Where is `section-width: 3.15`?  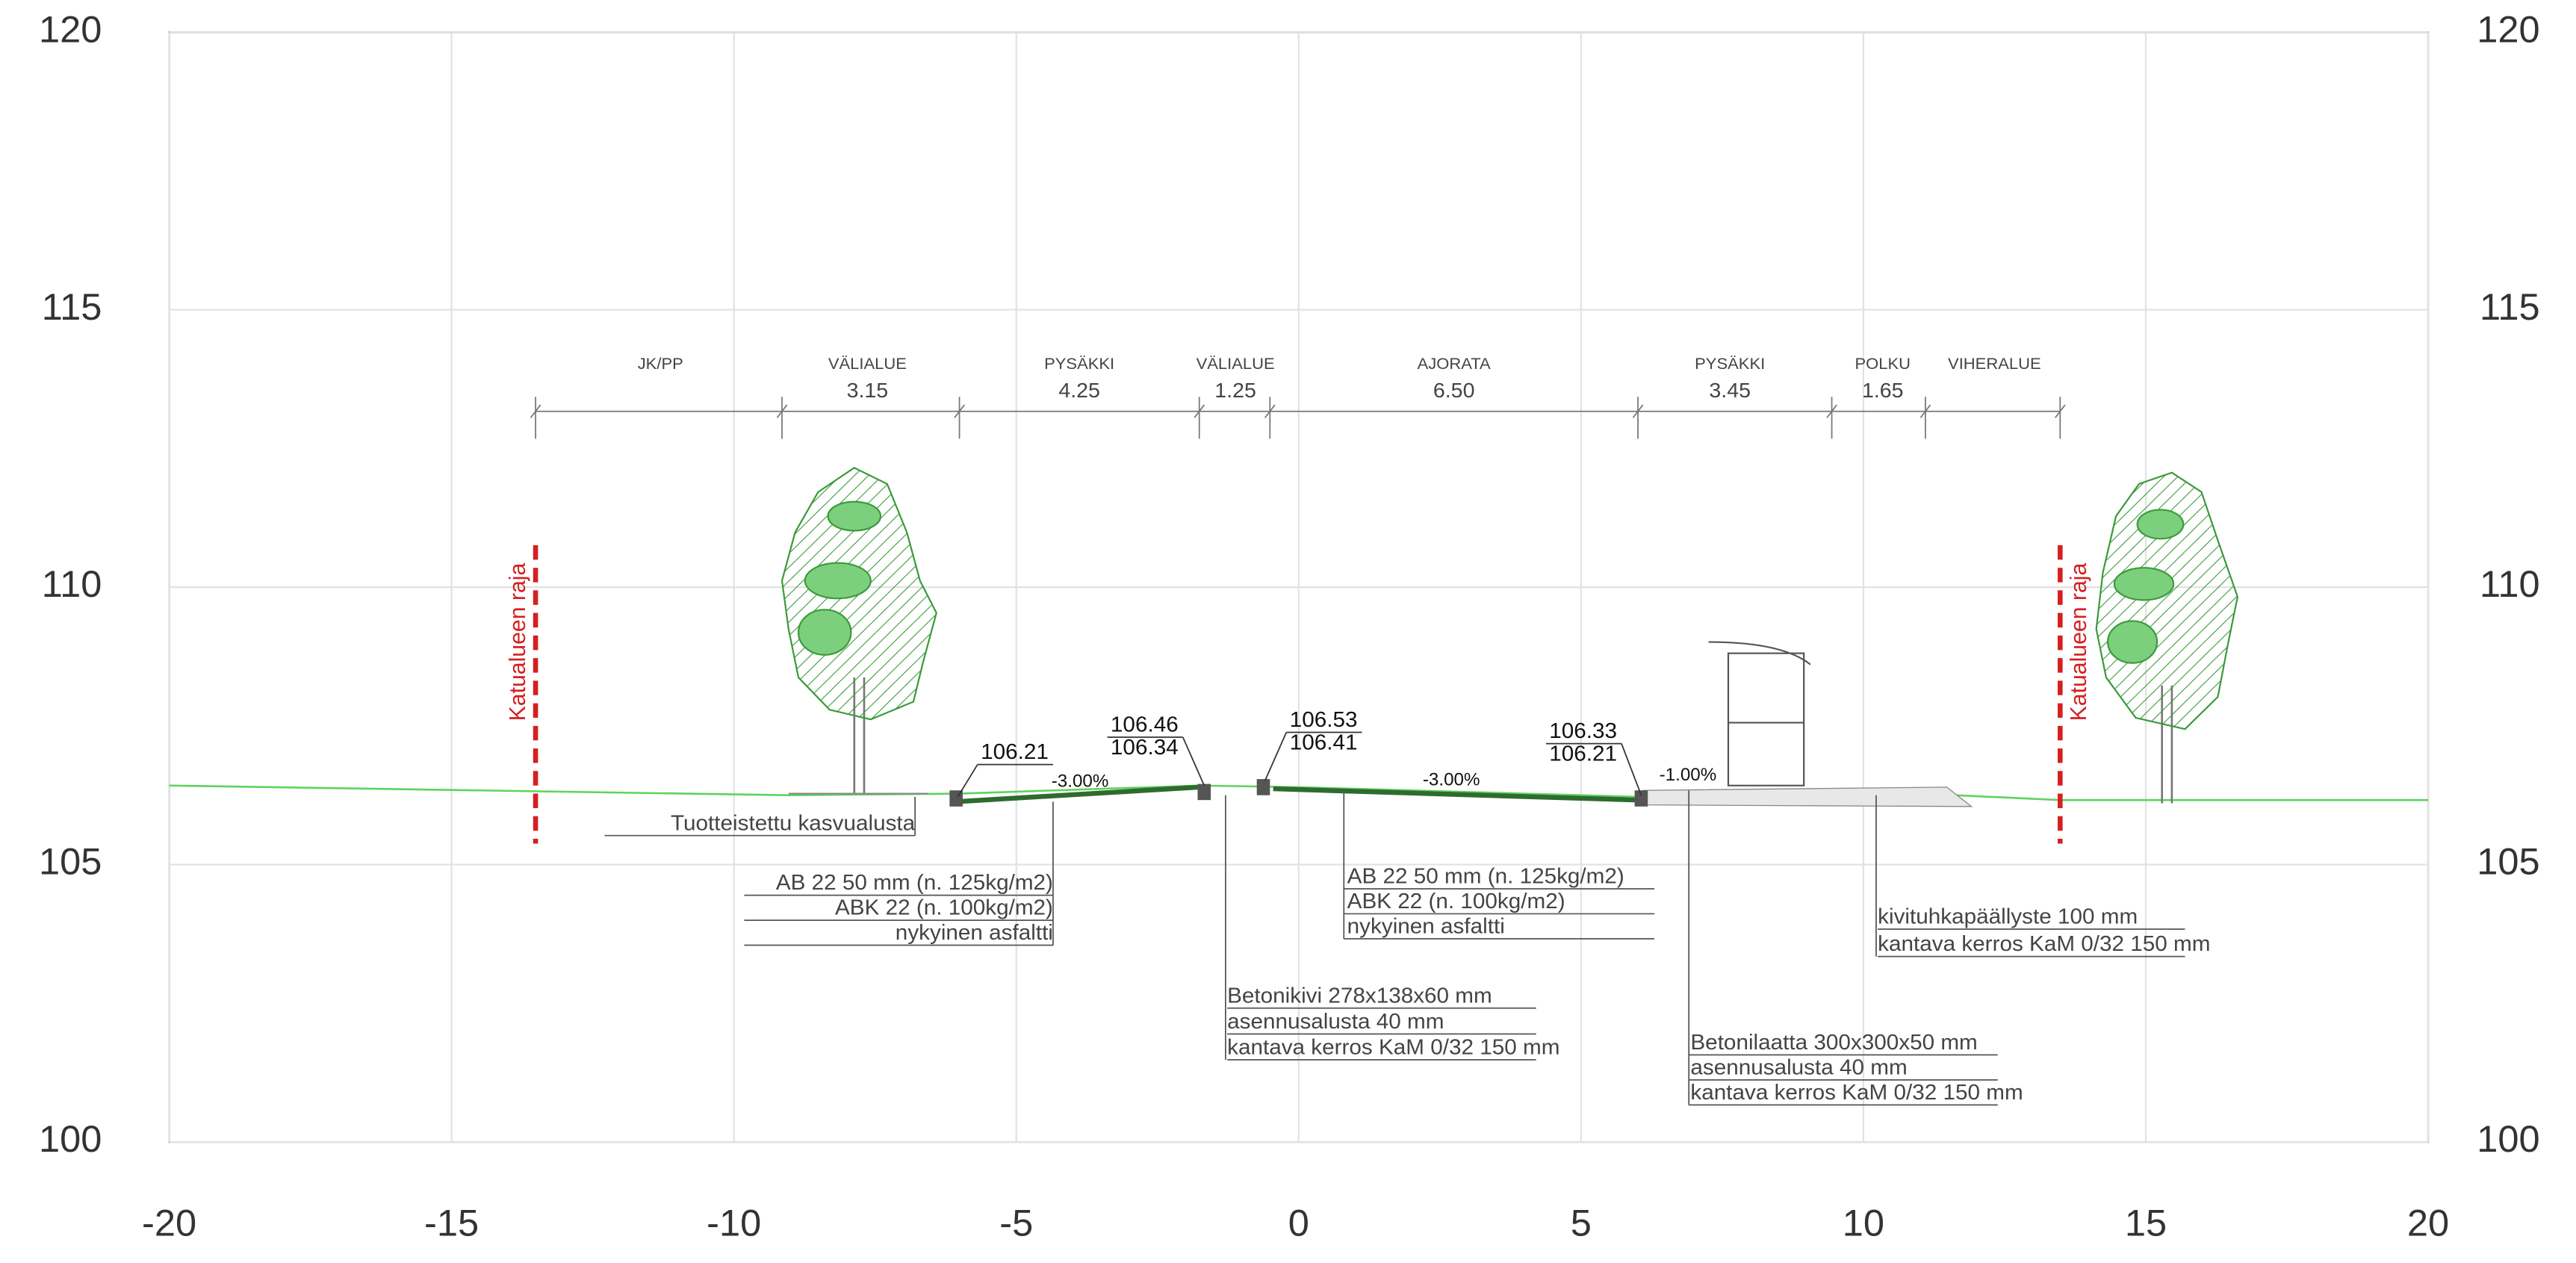
section-width: 3.15 is located at coordinates (868, 391).